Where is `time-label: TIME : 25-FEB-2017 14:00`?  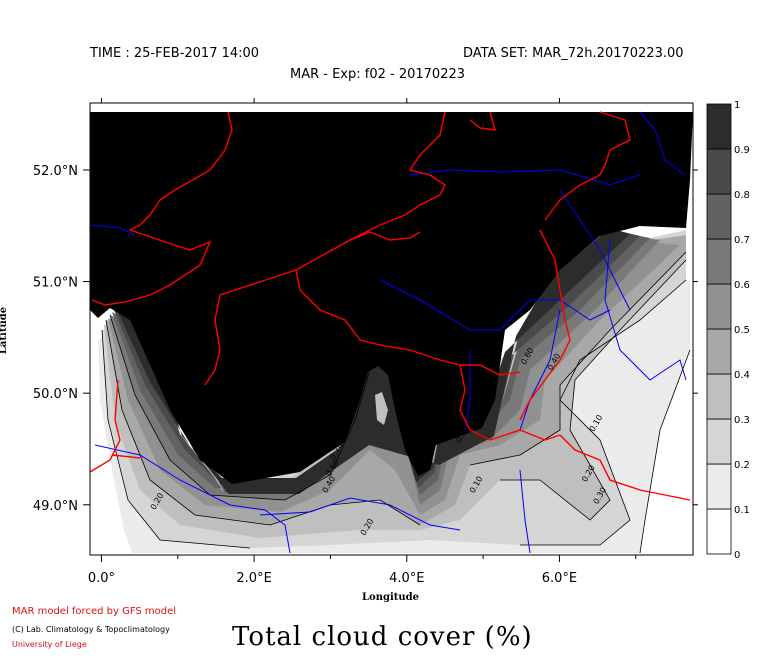
time-label: TIME : 25-FEB-2017 14:00 is located at coordinates (175, 53).